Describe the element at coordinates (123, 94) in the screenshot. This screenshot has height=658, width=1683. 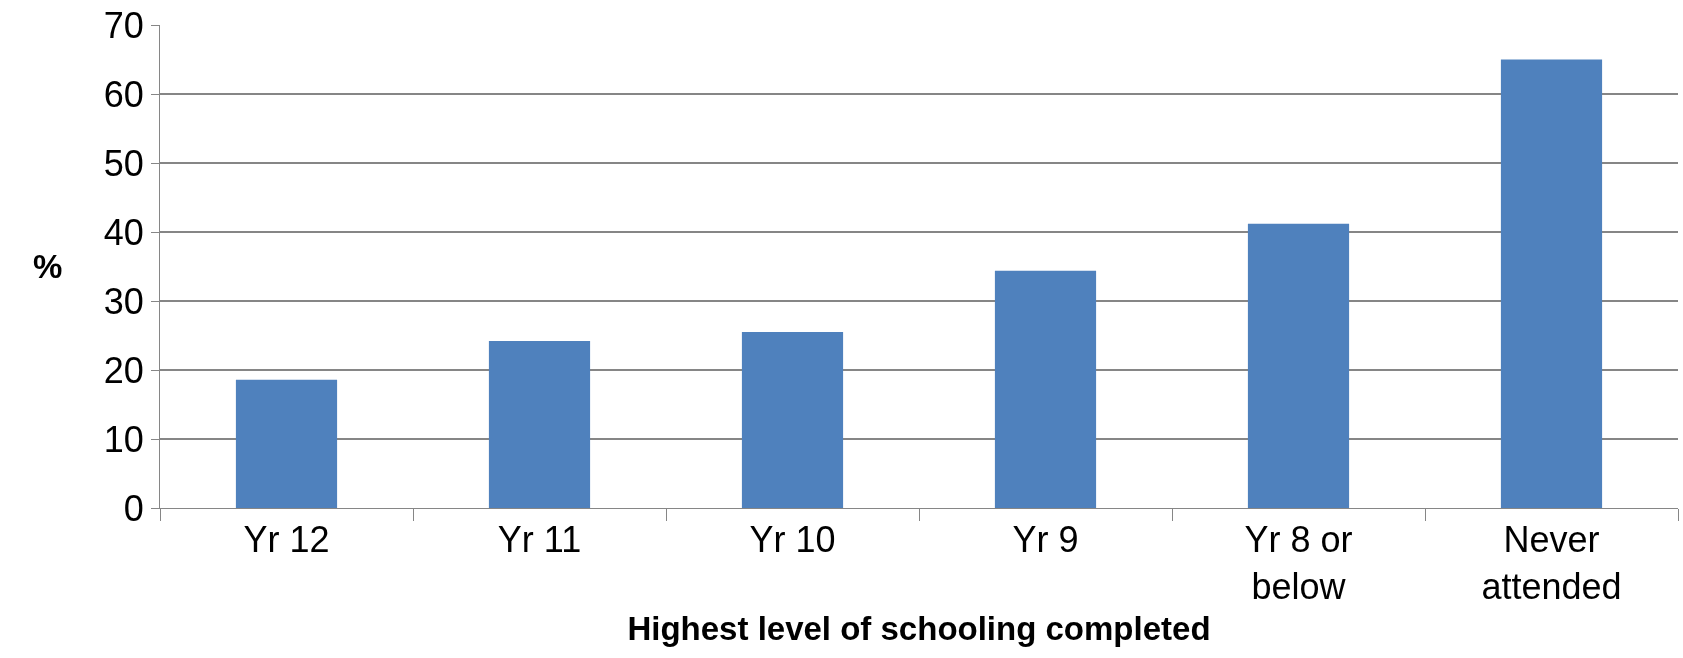
I see `y-tick-label: 60` at that location.